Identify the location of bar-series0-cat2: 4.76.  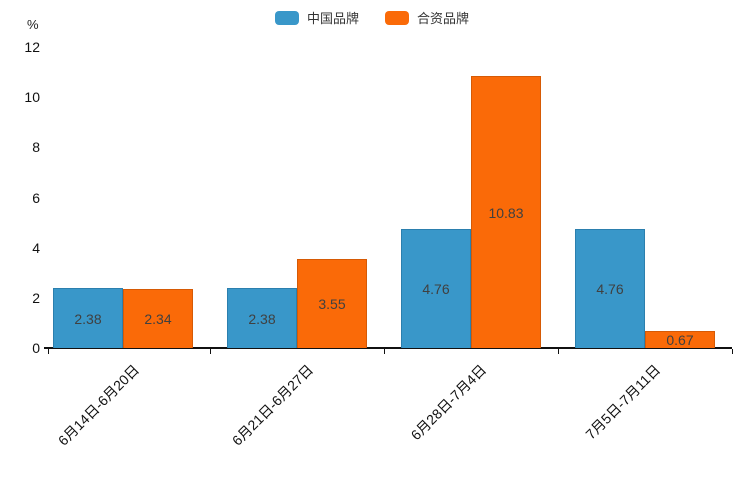
(436, 288).